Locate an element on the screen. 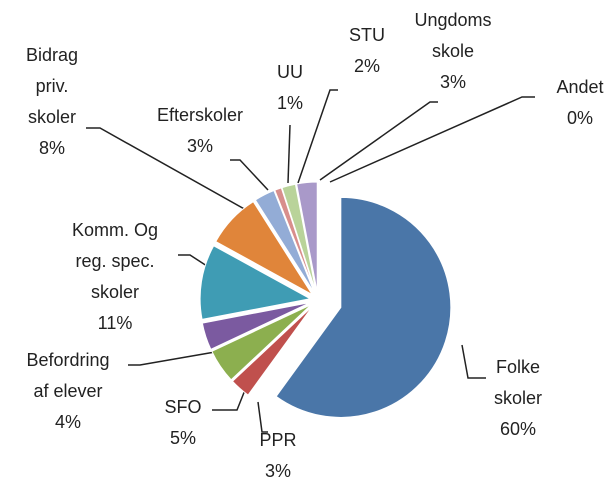 The width and height of the screenshot is (607, 478). value-label: 60% is located at coordinates (518, 429).